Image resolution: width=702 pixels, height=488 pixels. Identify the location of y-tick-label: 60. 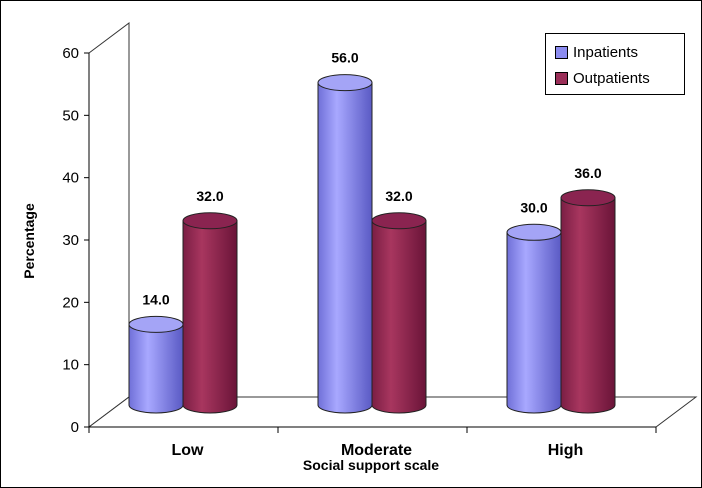
(70, 53).